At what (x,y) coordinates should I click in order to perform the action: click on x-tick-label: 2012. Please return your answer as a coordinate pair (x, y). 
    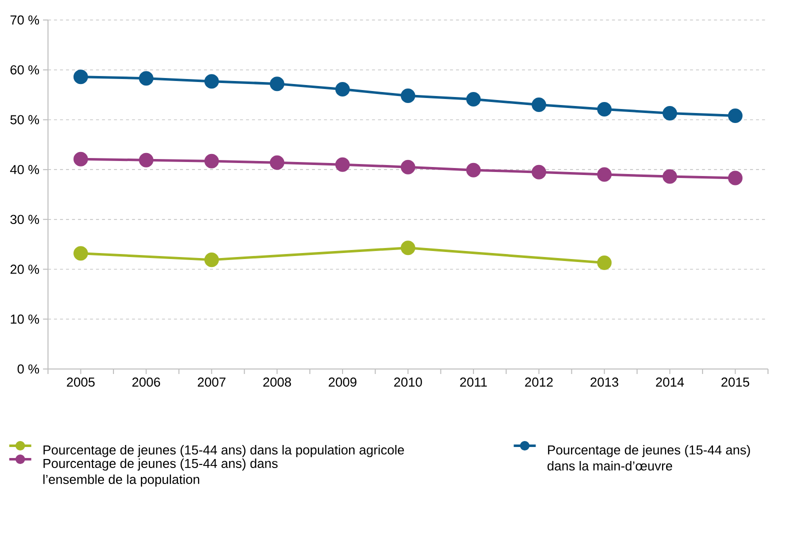
    Looking at the image, I should click on (539, 382).